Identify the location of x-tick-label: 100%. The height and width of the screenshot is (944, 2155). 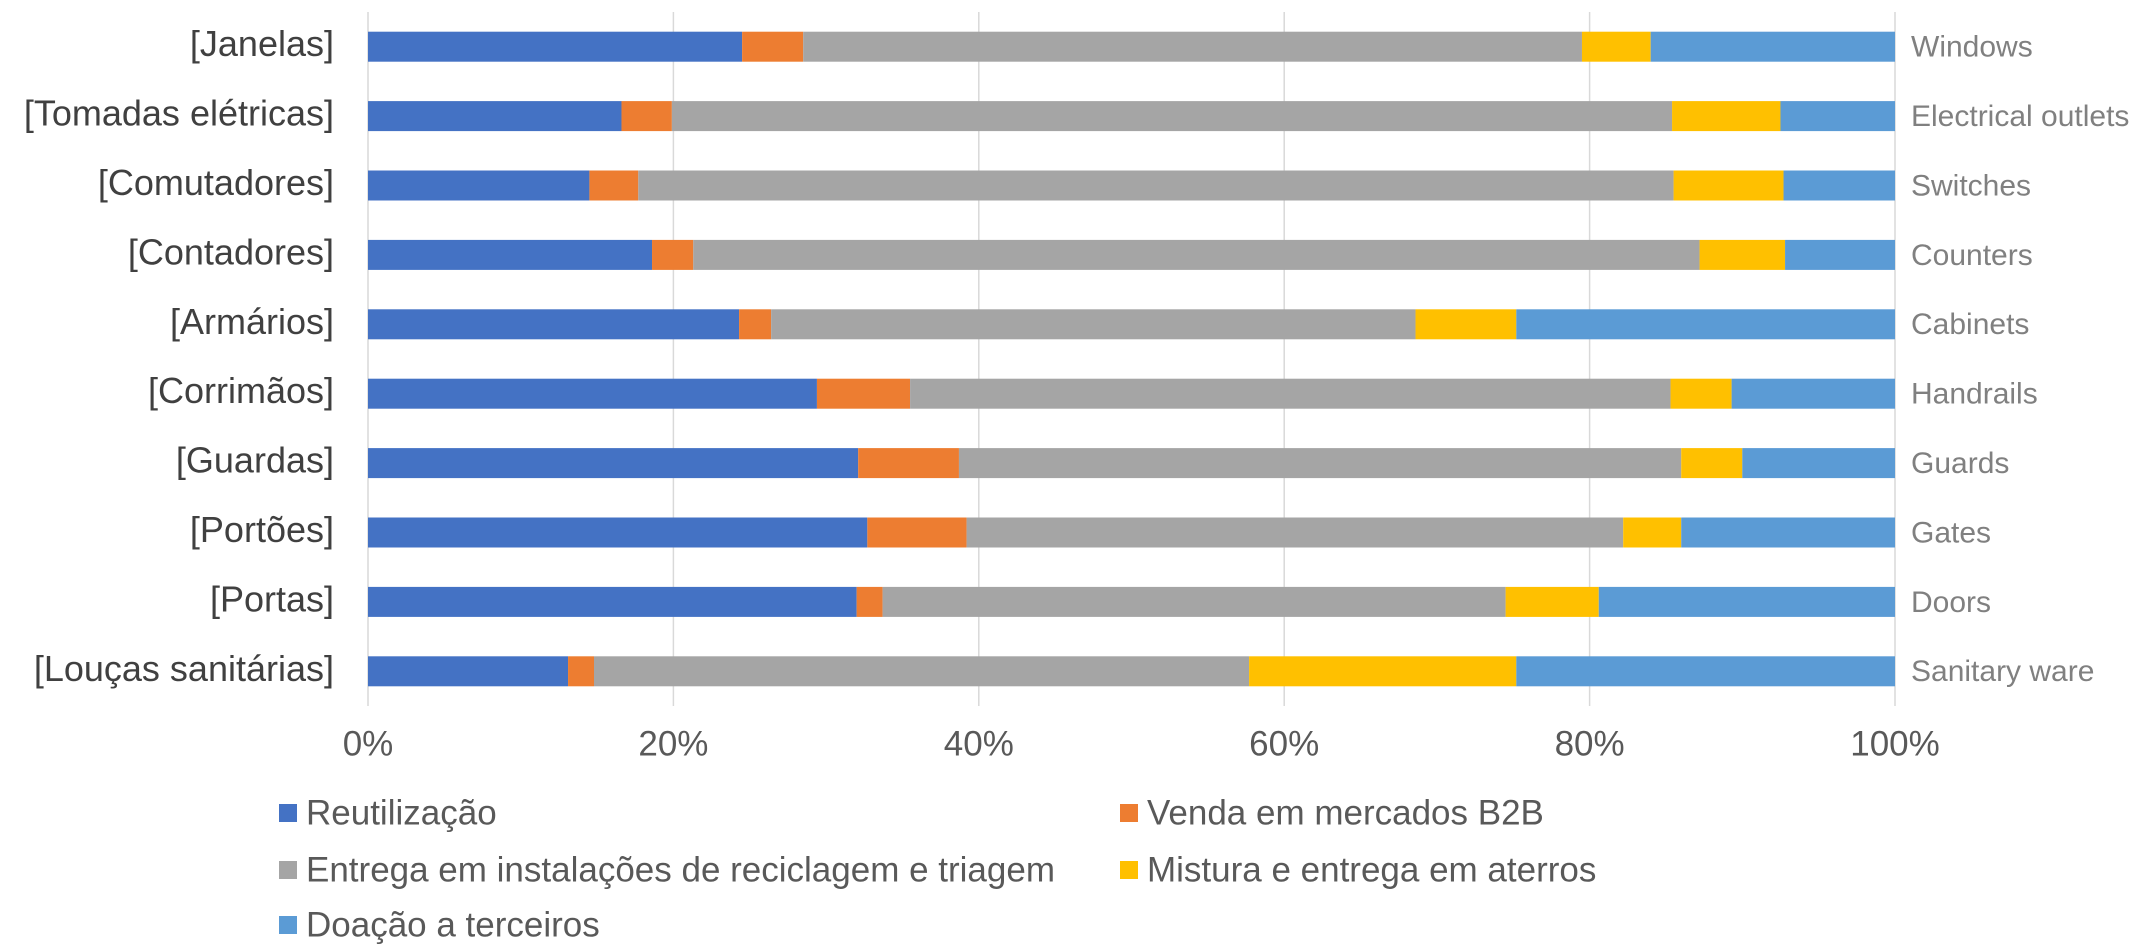
(1895, 743).